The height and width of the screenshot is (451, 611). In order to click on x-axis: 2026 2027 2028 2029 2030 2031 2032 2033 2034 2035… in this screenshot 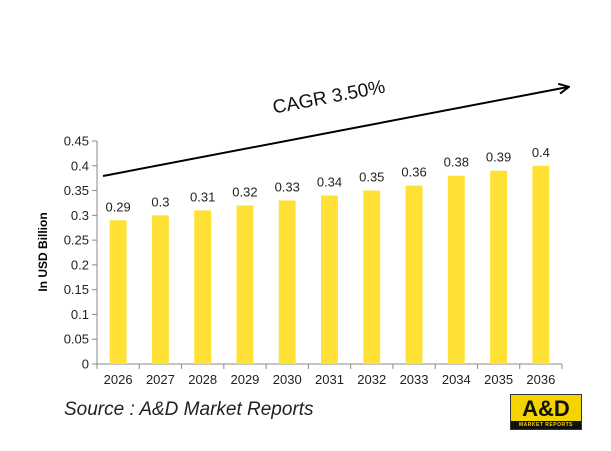, I will do `click(329, 375)`.